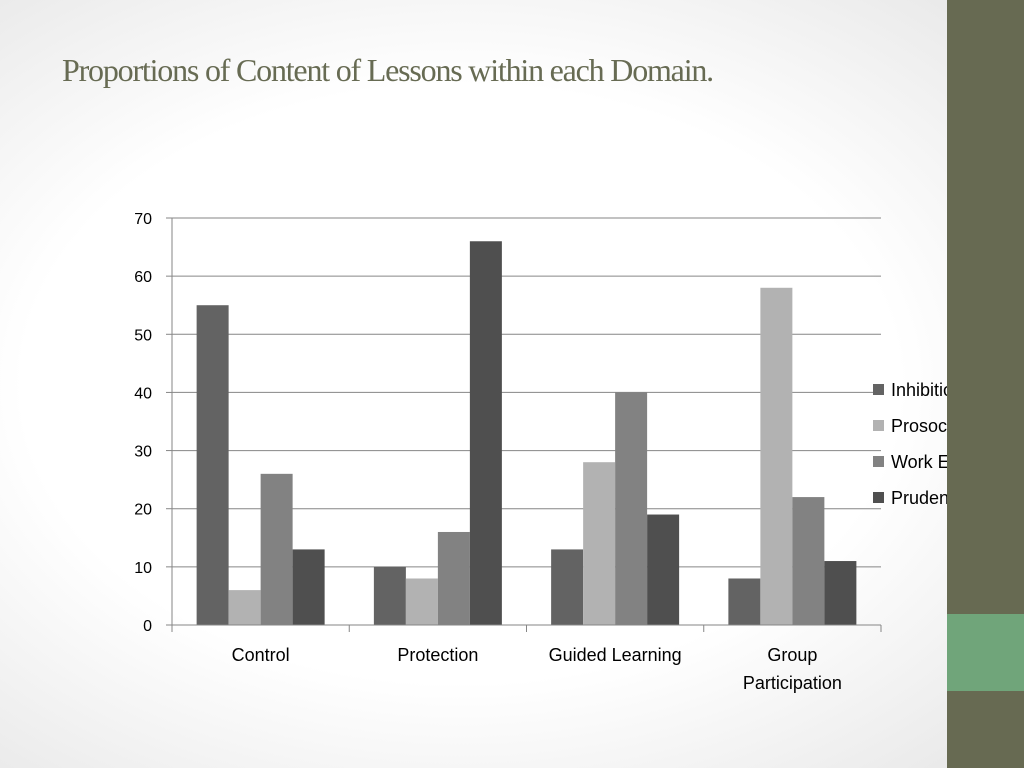 The width and height of the screenshot is (1024, 768). What do you see at coordinates (919, 390) in the screenshot?
I see `legend-label: Inhibition` at bounding box center [919, 390].